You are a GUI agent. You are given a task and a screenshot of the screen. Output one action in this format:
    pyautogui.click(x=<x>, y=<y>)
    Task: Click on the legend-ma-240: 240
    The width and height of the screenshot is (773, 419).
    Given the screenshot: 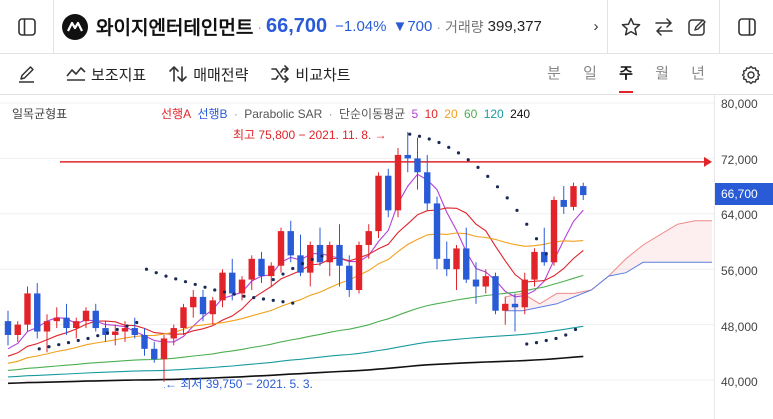 What is the action you would take?
    pyautogui.click(x=520, y=114)
    